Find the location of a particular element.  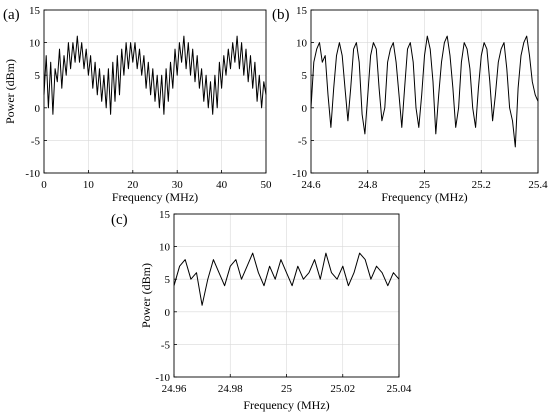

panel-a-ytick-label: 0 is located at coordinates (38, 109).